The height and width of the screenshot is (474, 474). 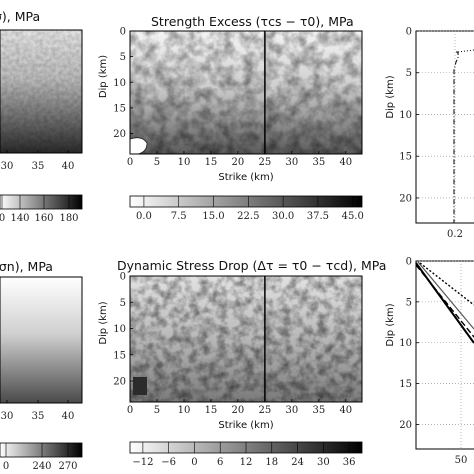 What do you see at coordinates (41, 365) in the screenshot?
I see `panel-normal-stress-2-cropped: (σn), MPa 30 35 40 0 240 270` at bounding box center [41, 365].